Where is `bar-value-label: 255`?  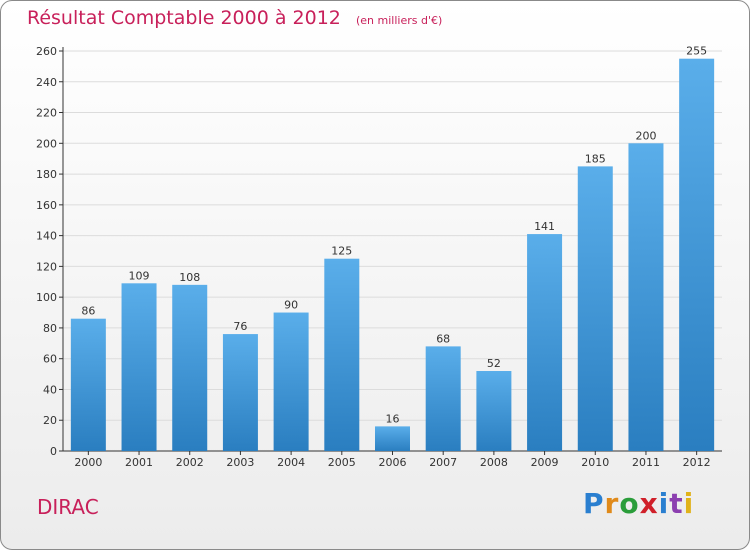
bar-value-label: 255 is located at coordinates (696, 51).